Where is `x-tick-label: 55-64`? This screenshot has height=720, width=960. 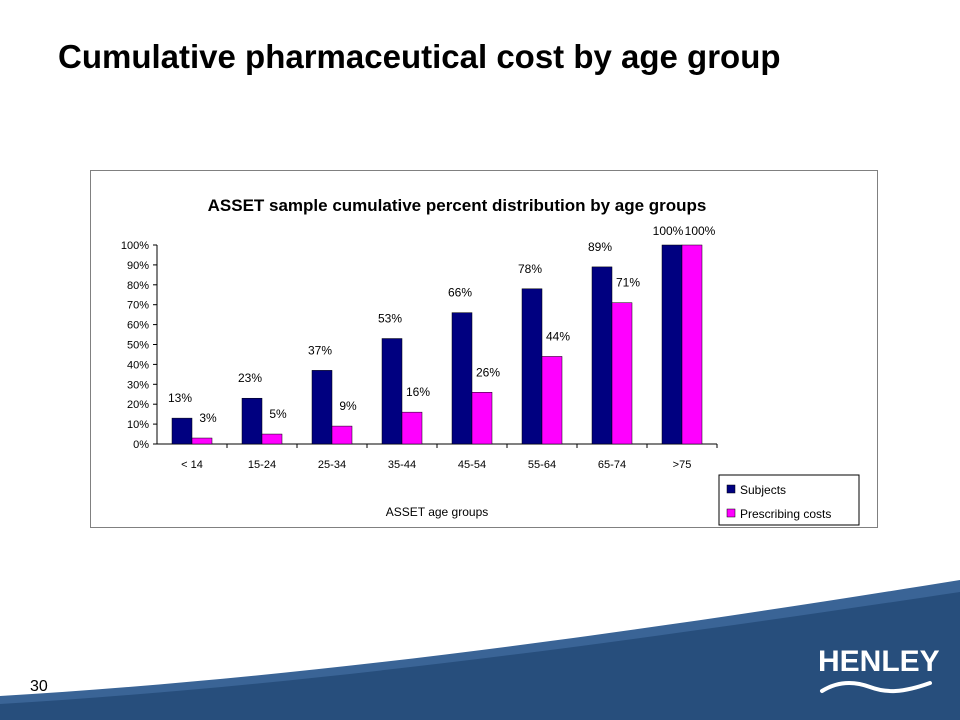
x-tick-label: 55-64 is located at coordinates (542, 465).